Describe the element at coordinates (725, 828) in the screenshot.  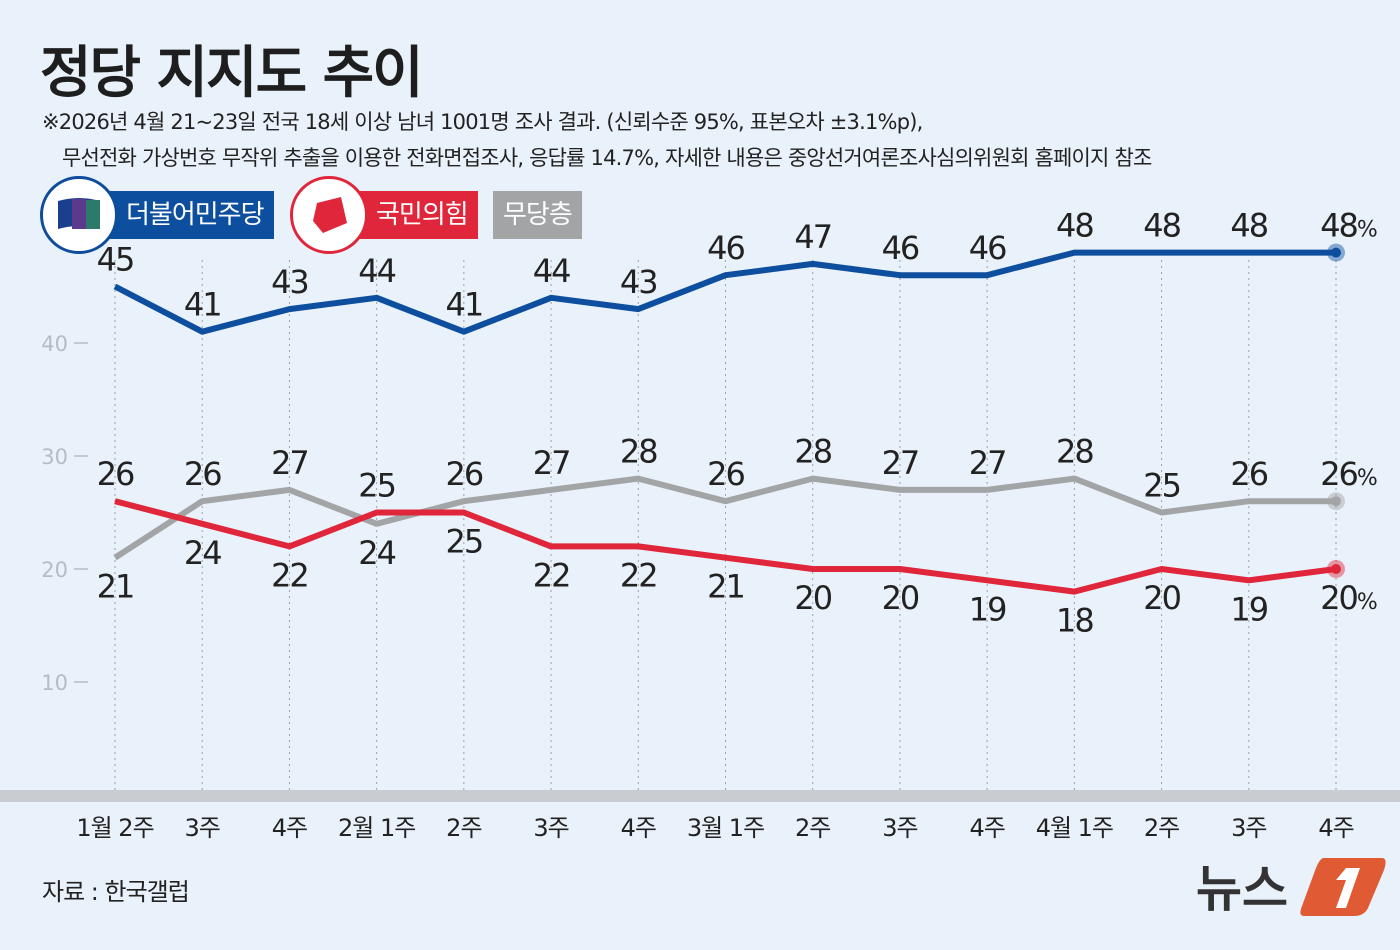
I see `x-tick-label: 3월 1주` at that location.